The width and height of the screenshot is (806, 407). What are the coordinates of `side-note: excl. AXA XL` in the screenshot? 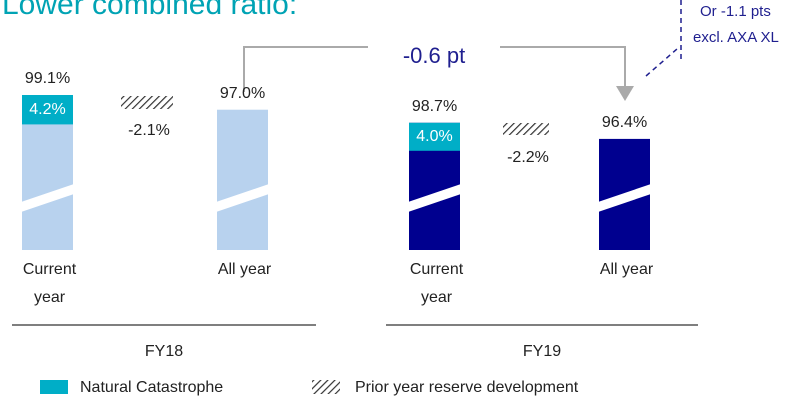 It's located at (736, 37).